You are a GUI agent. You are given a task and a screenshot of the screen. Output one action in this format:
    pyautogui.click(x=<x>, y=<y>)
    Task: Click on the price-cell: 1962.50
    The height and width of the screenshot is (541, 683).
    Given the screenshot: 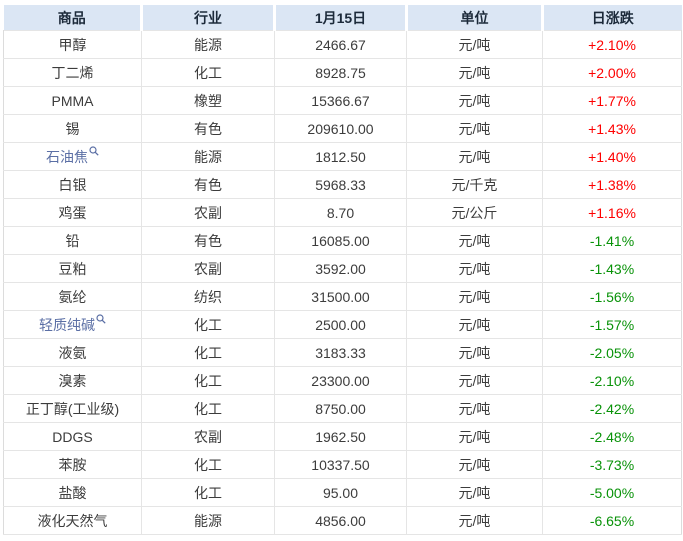 What is the action you would take?
    pyautogui.click(x=340, y=436)
    